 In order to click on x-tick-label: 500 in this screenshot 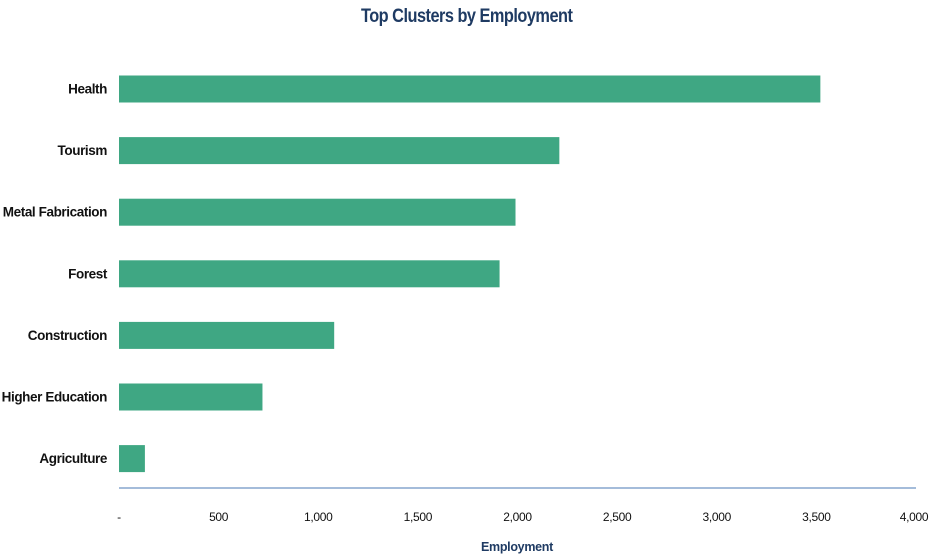, I will do `click(219, 517)`.